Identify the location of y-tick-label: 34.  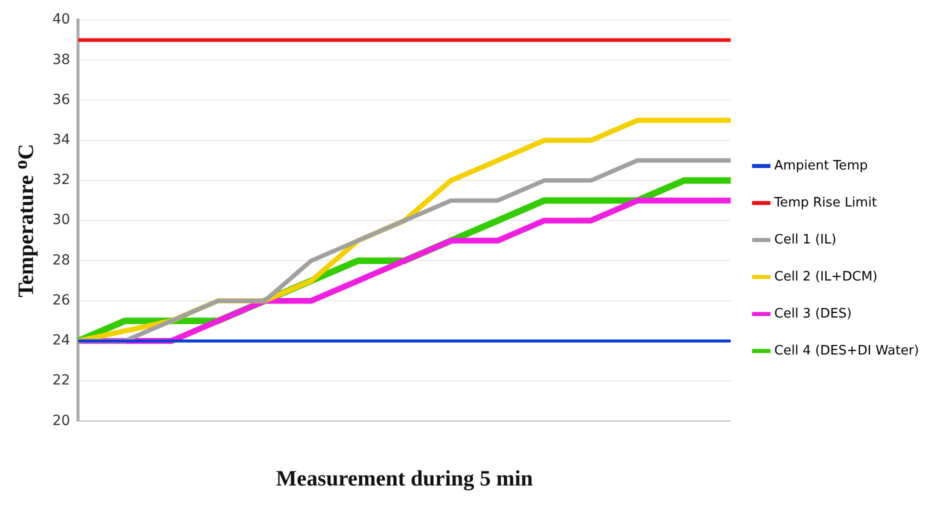
(61, 140).